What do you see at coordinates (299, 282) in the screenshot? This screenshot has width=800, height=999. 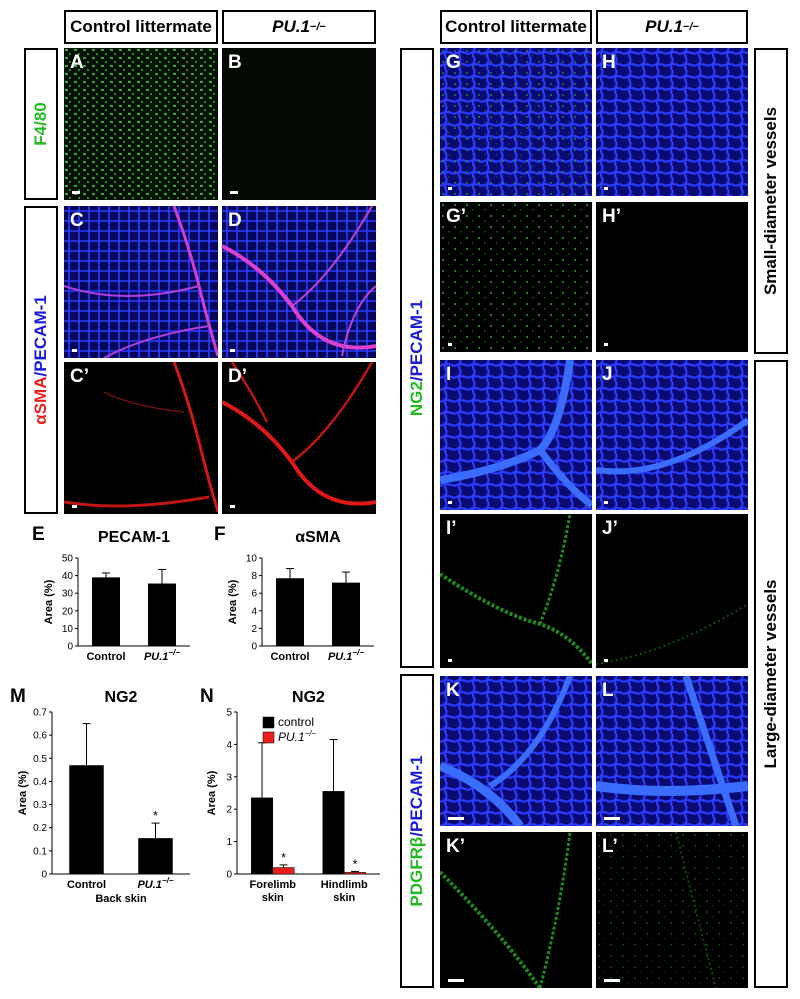 I see `panel-d: D` at bounding box center [299, 282].